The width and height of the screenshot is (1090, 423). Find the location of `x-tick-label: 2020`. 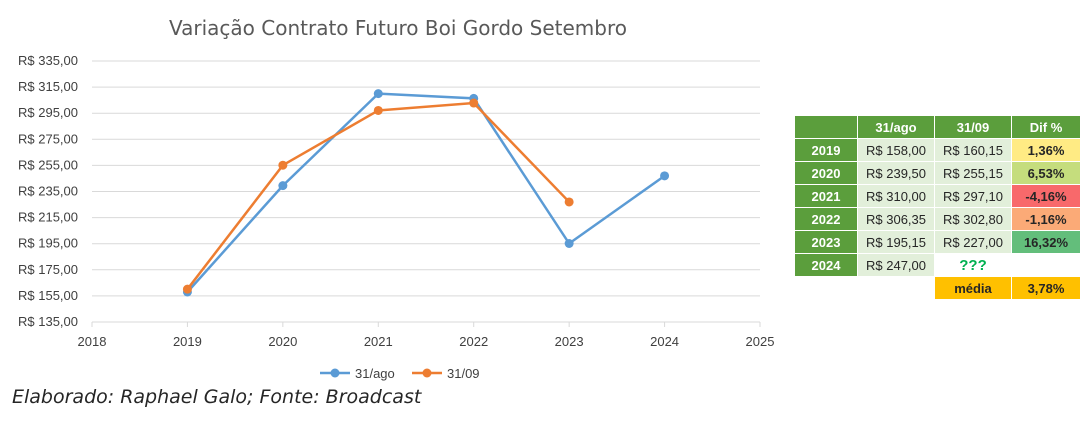

x-tick-label: 2020 is located at coordinates (282, 341).